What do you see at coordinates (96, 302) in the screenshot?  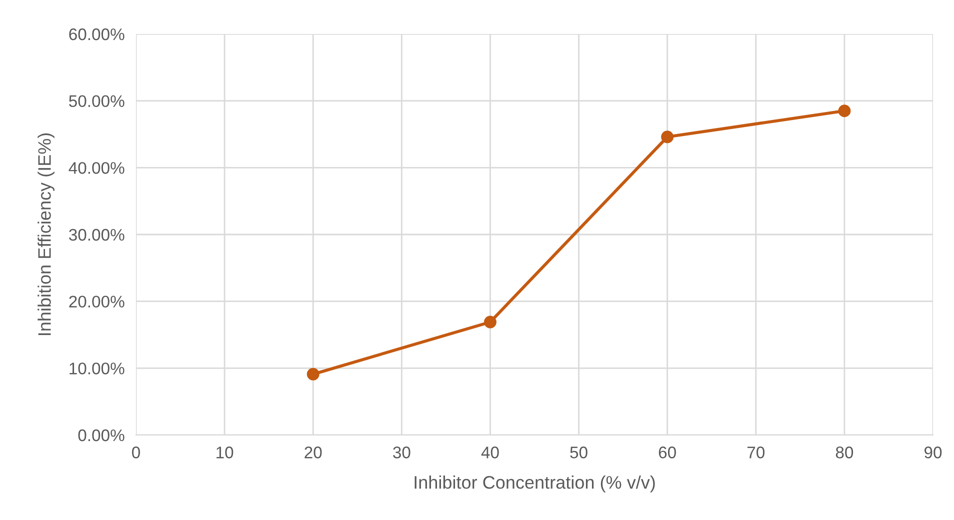 I see `y-tick-label: 20.00%` at bounding box center [96, 302].